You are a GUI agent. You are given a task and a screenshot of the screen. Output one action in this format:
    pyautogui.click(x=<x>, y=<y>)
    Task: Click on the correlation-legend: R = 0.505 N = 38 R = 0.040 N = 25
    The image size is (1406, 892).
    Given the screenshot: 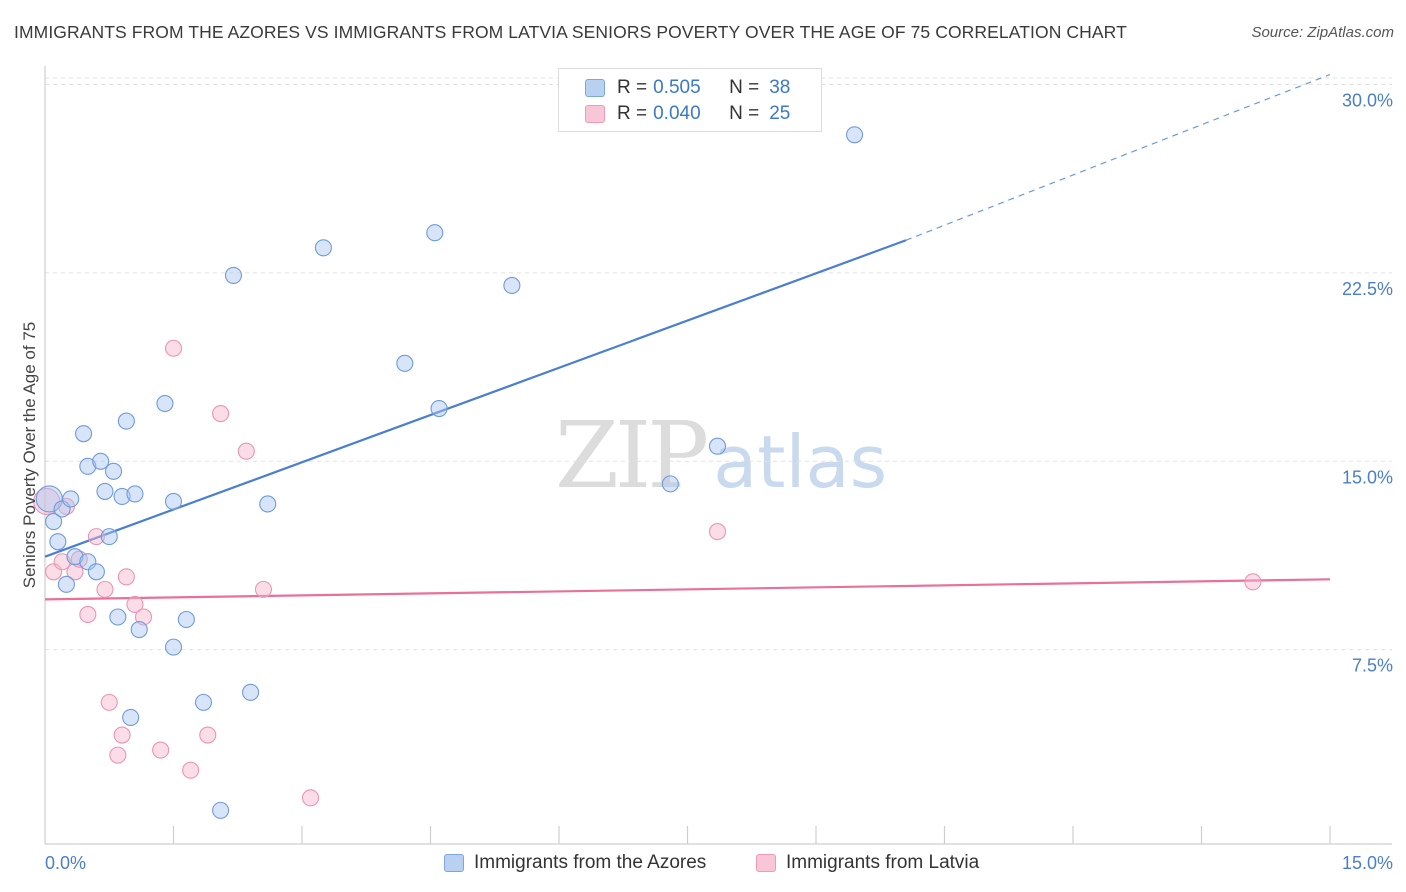 What is the action you would take?
    pyautogui.click(x=690, y=100)
    